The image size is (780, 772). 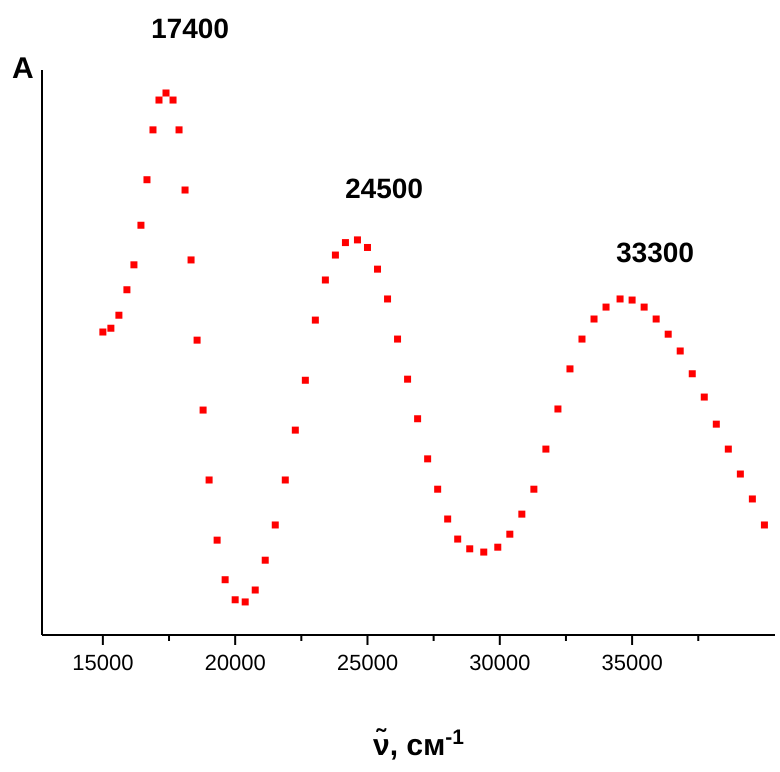 I want to click on x-tick-label: 15000, so click(x=103, y=662).